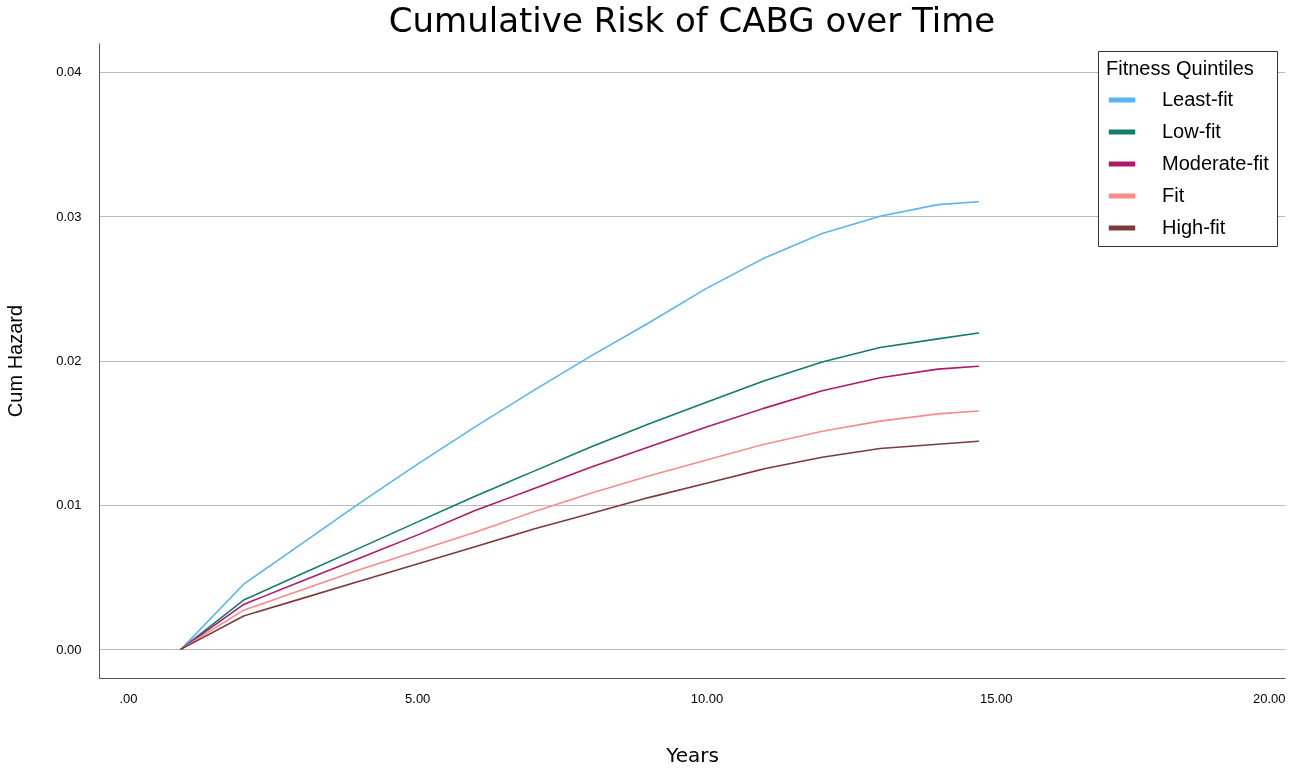 This screenshot has height=780, width=1299. What do you see at coordinates (69, 216) in the screenshot?
I see `y-tick-label: 0.03` at bounding box center [69, 216].